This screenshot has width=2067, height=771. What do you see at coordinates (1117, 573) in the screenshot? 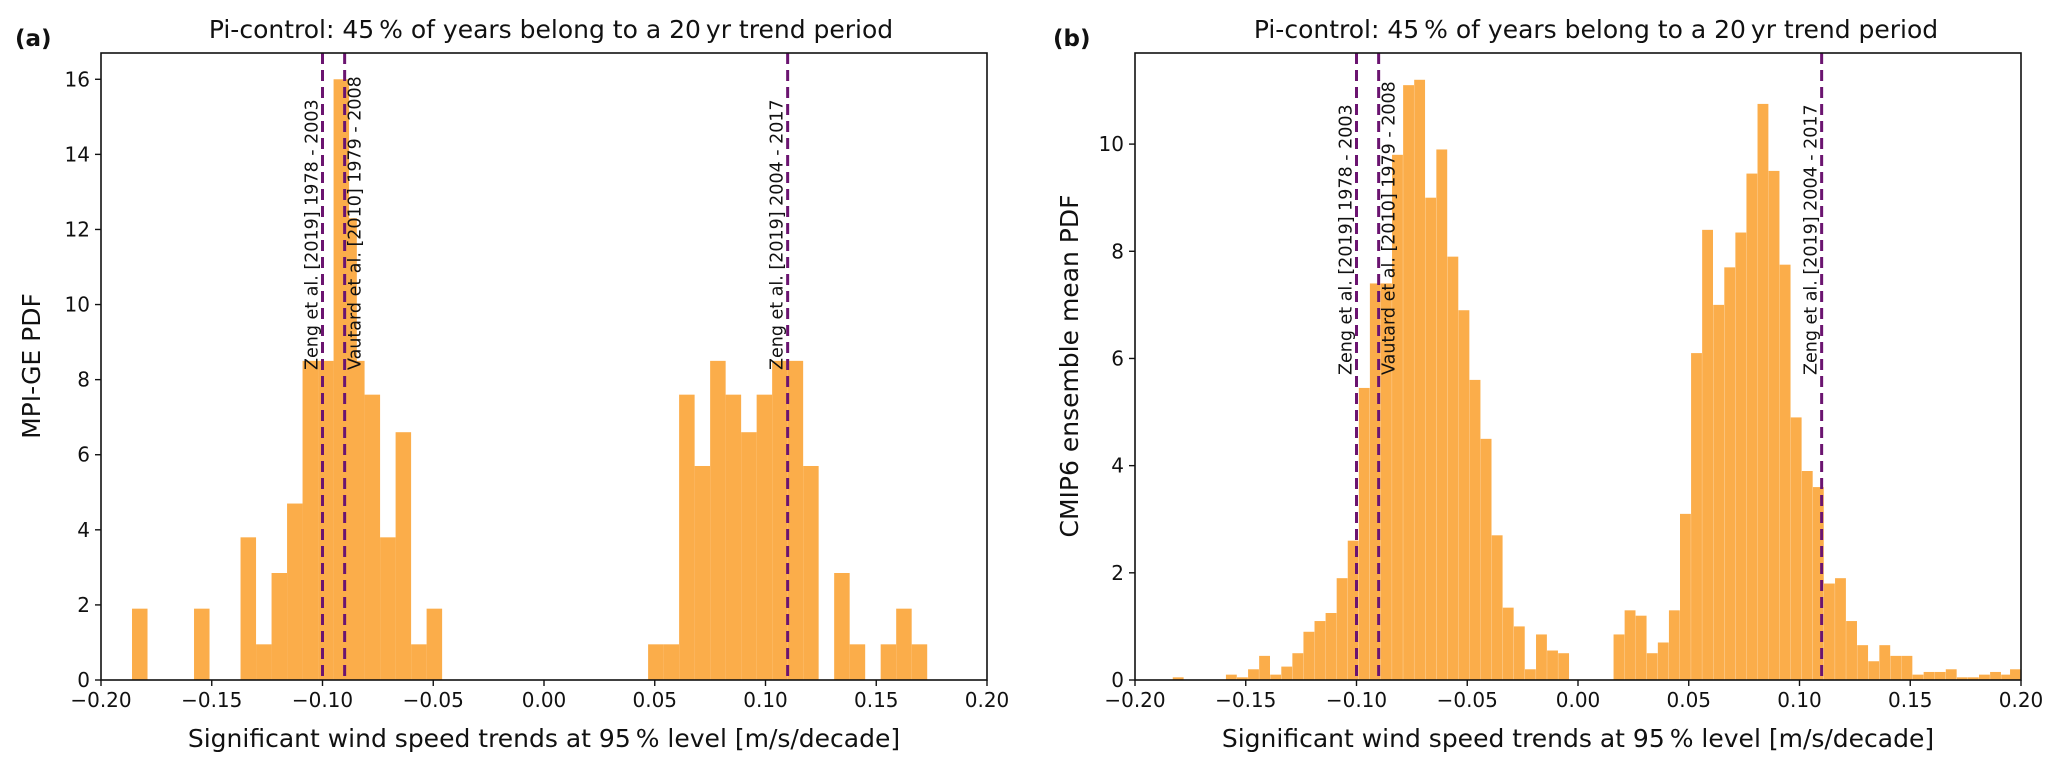
I see `y-tick-label: 2` at bounding box center [1117, 573].